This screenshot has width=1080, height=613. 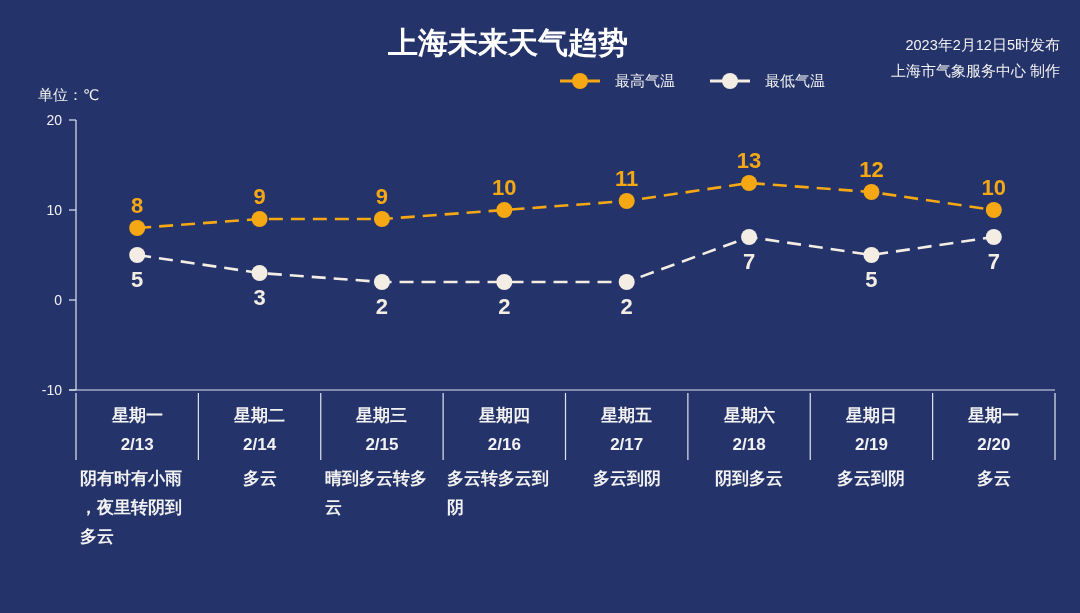 What do you see at coordinates (260, 415) in the screenshot?
I see `xtick: 星期二` at bounding box center [260, 415].